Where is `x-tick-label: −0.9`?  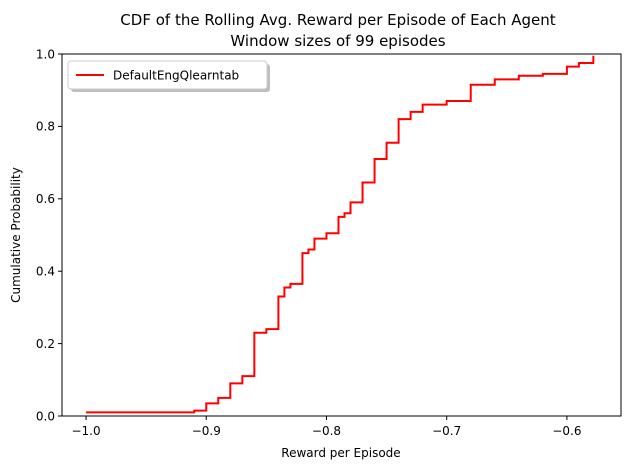 x-tick-label: −0.9 is located at coordinates (206, 431).